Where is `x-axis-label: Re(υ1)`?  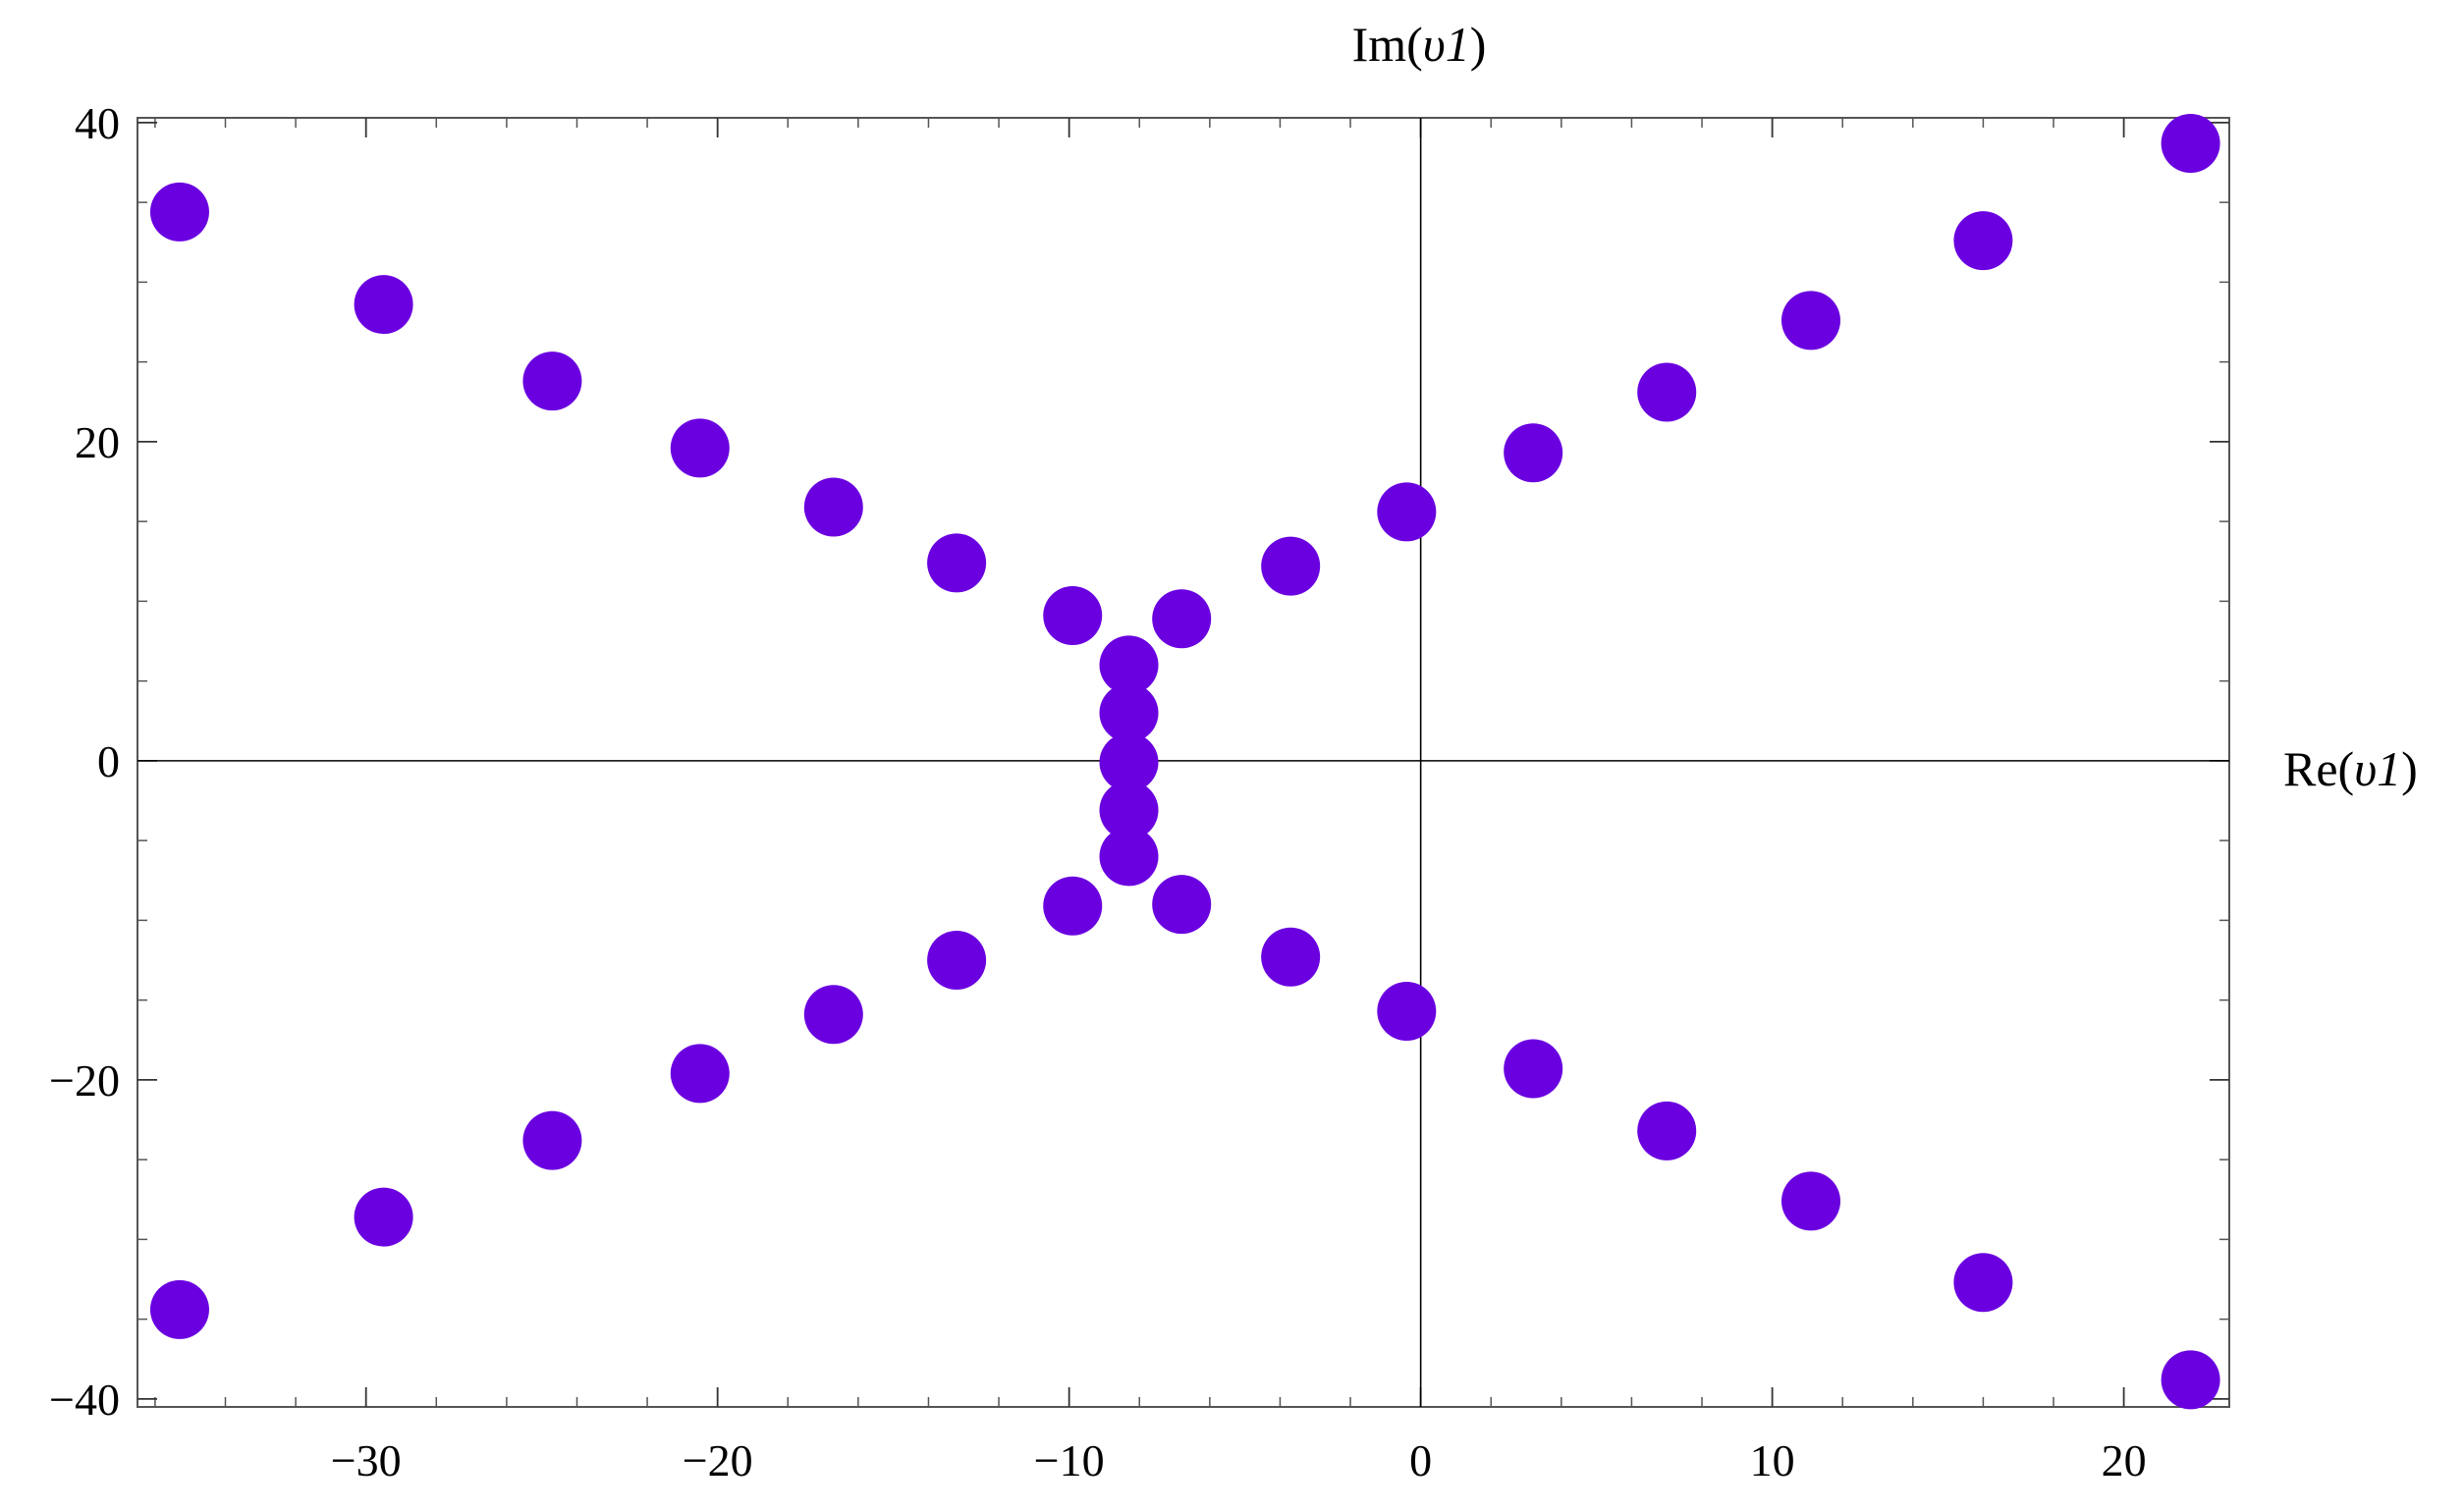
x-axis-label: Re(υ1) is located at coordinates (2350, 769).